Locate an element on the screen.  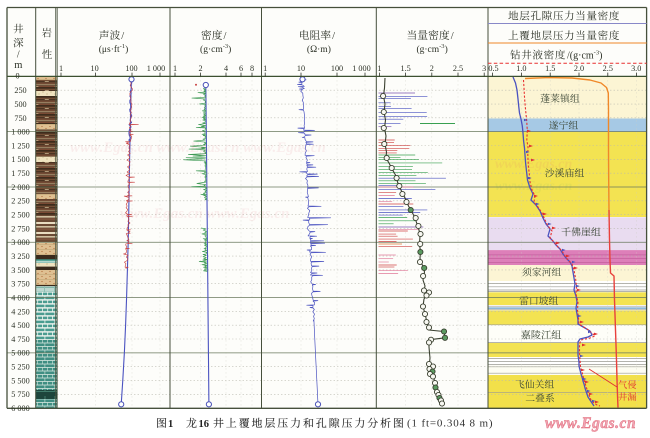
svg-text: 3 is located at coordinates (484, 68).